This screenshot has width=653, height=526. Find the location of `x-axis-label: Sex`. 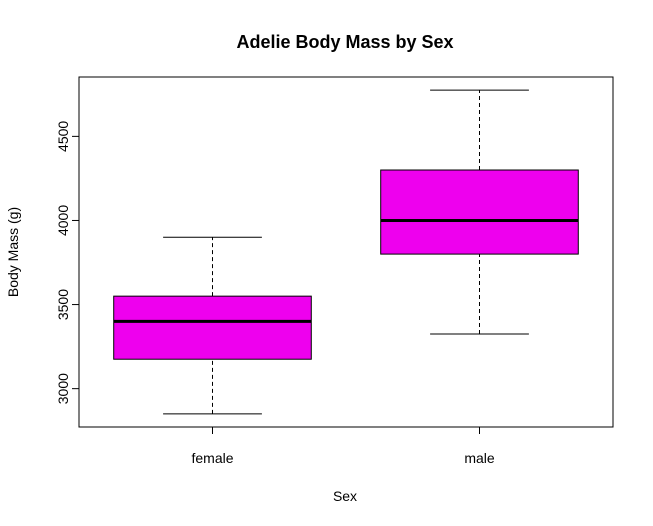

x-axis-label: Sex is located at coordinates (345, 496).